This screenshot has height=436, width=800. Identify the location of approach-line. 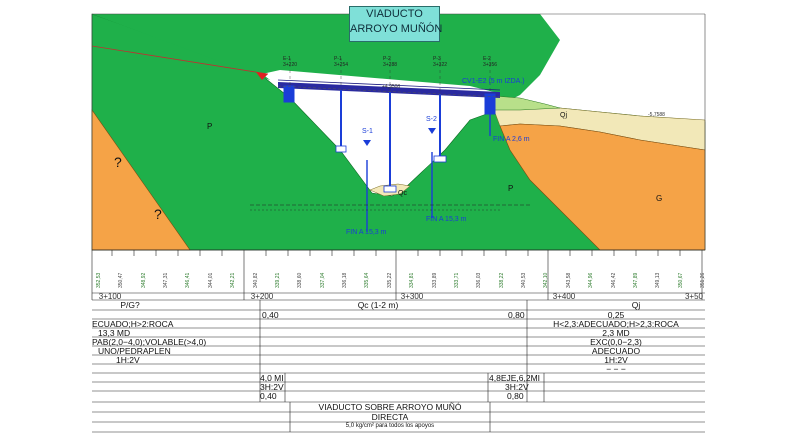
(180, 60).